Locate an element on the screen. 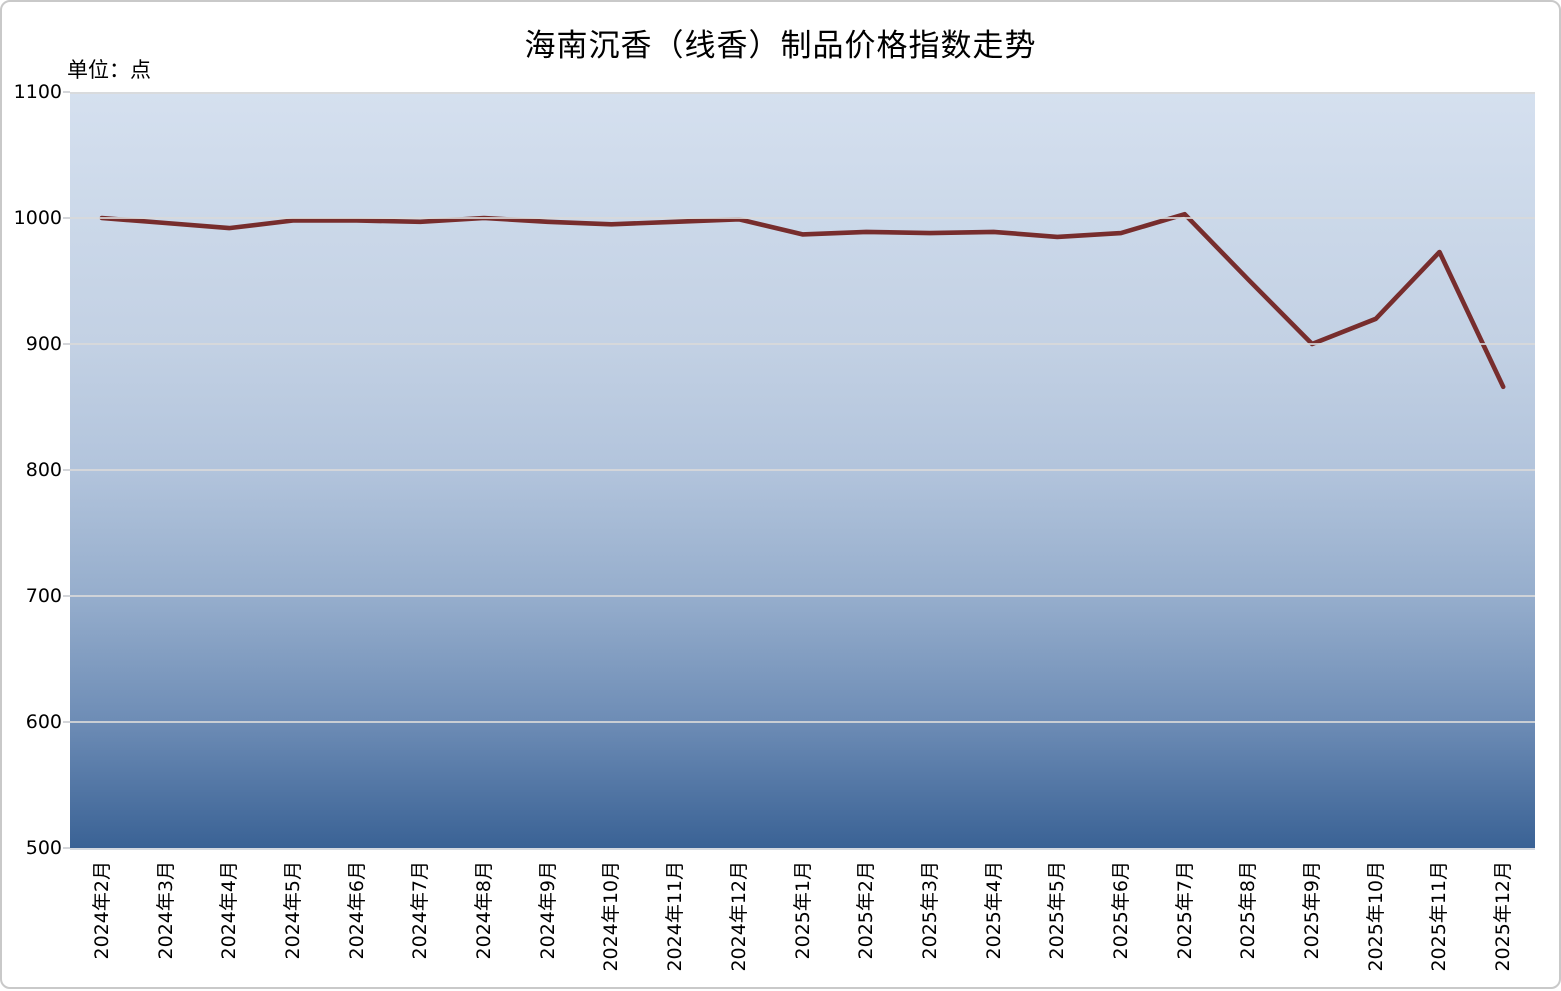 Image resolution: width=1561 pixels, height=991 pixels. x-axis-label: 2025年1月 is located at coordinates (802, 910).